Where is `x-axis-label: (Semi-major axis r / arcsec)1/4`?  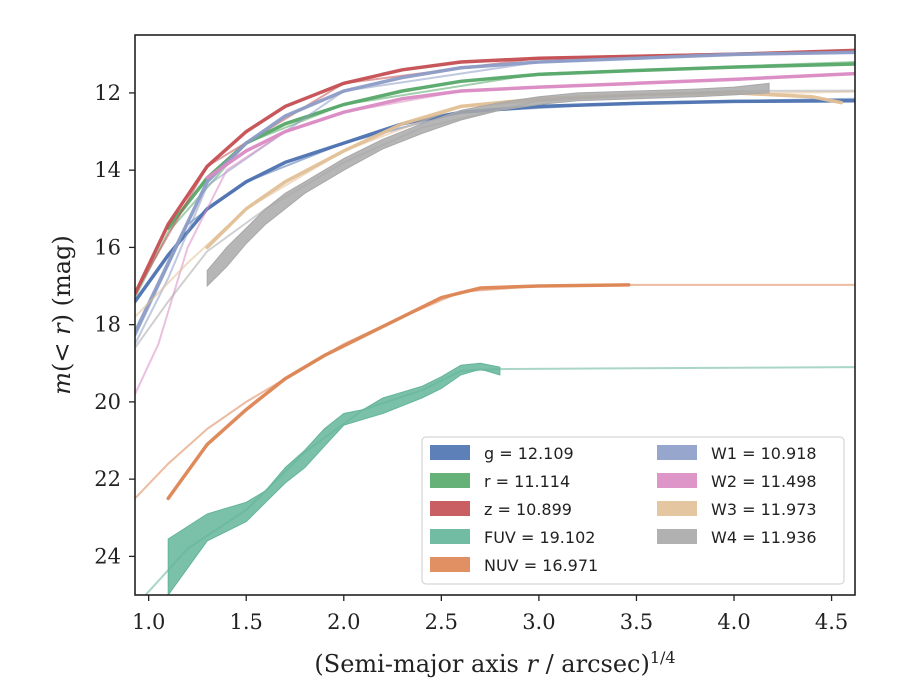 x-axis-label: (Semi-major axis r / arcsec)1/4 is located at coordinates (494, 663).